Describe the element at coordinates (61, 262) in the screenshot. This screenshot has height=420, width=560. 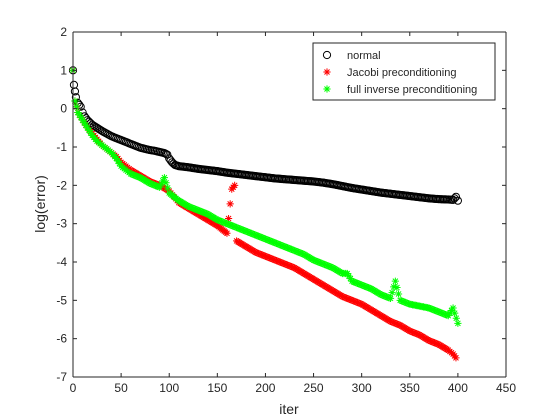
I see `y-tick-label: -4` at that location.